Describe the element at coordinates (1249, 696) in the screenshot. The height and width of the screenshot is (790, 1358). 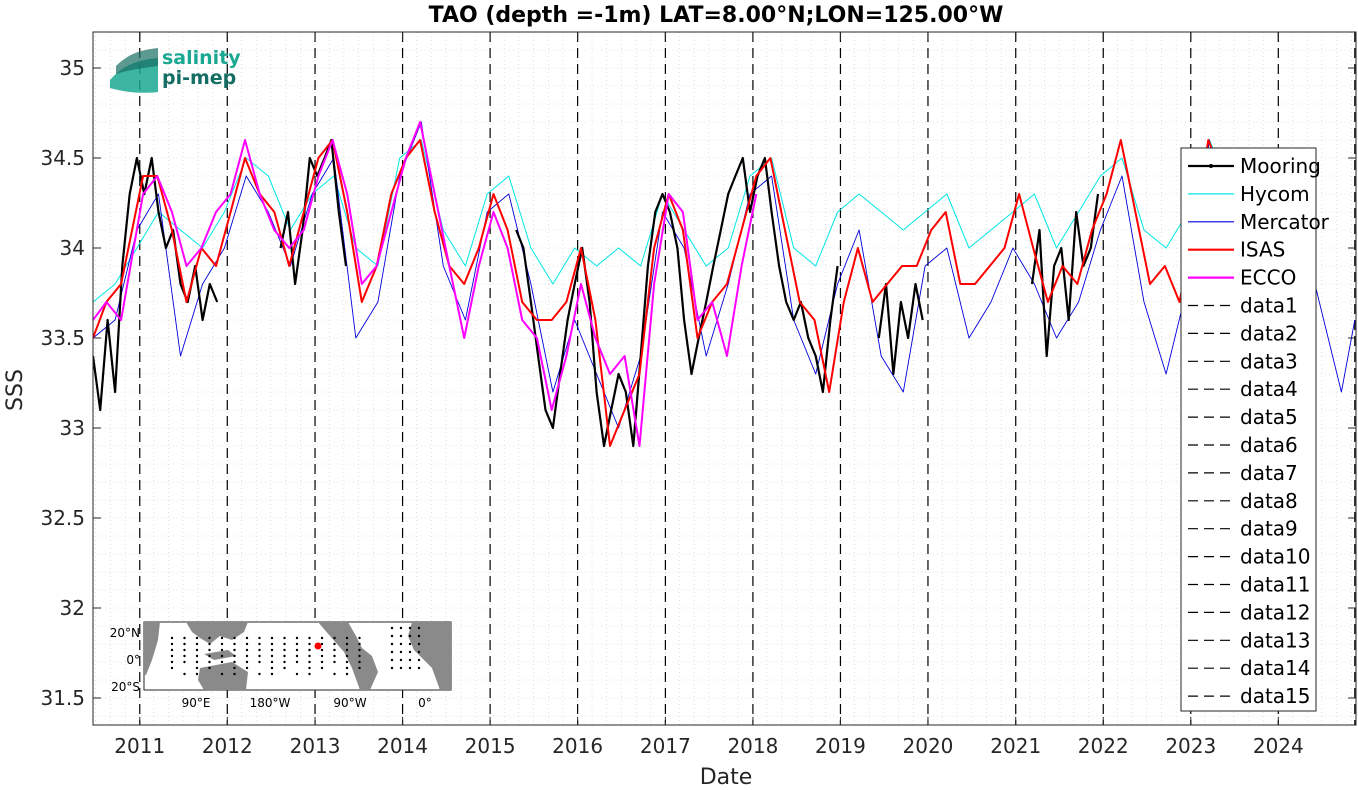
I see `legend-item-data15: data15` at that location.